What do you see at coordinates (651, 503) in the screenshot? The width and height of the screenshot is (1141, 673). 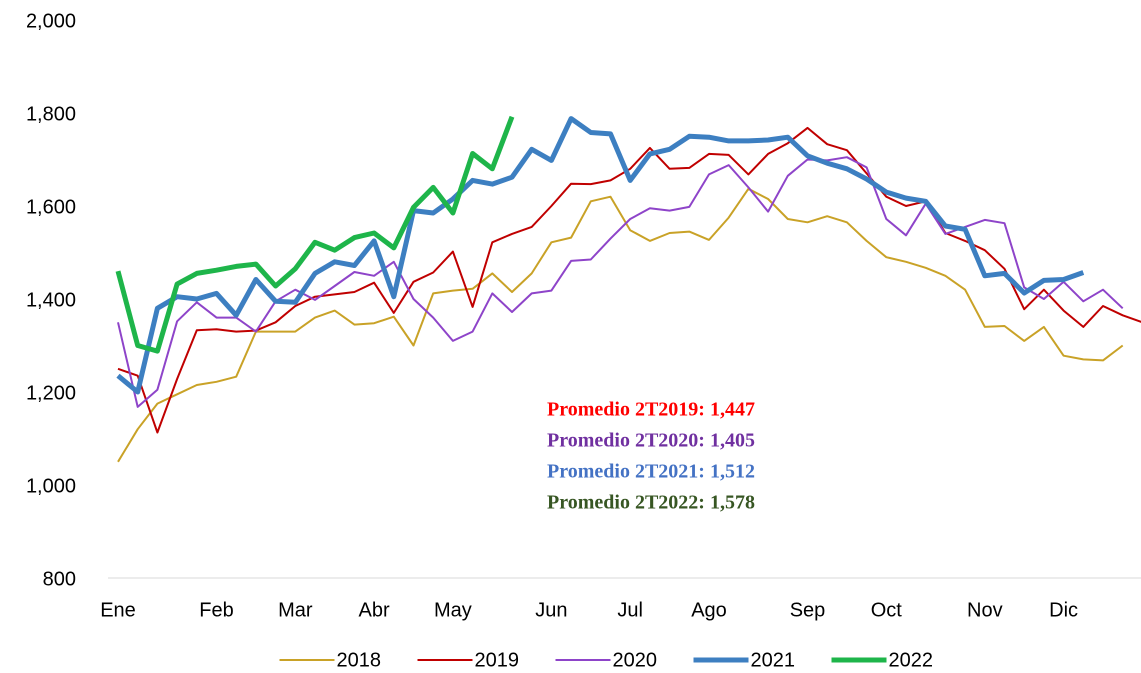 I see `annotation: Promedio 2T2022: 1,578` at bounding box center [651, 503].